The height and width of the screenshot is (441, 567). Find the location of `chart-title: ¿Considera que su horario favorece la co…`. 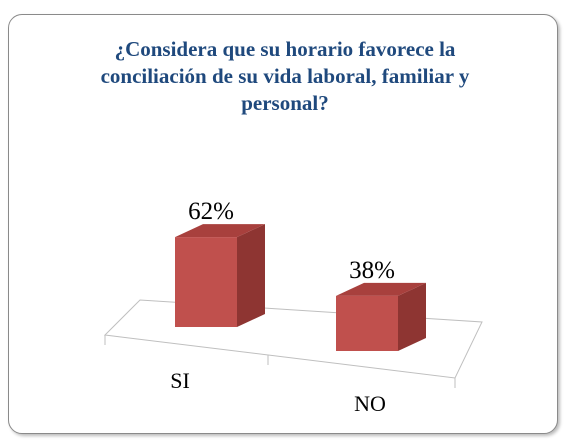

chart-title: ¿Considera que su horario favorece la co… is located at coordinates (285, 76).